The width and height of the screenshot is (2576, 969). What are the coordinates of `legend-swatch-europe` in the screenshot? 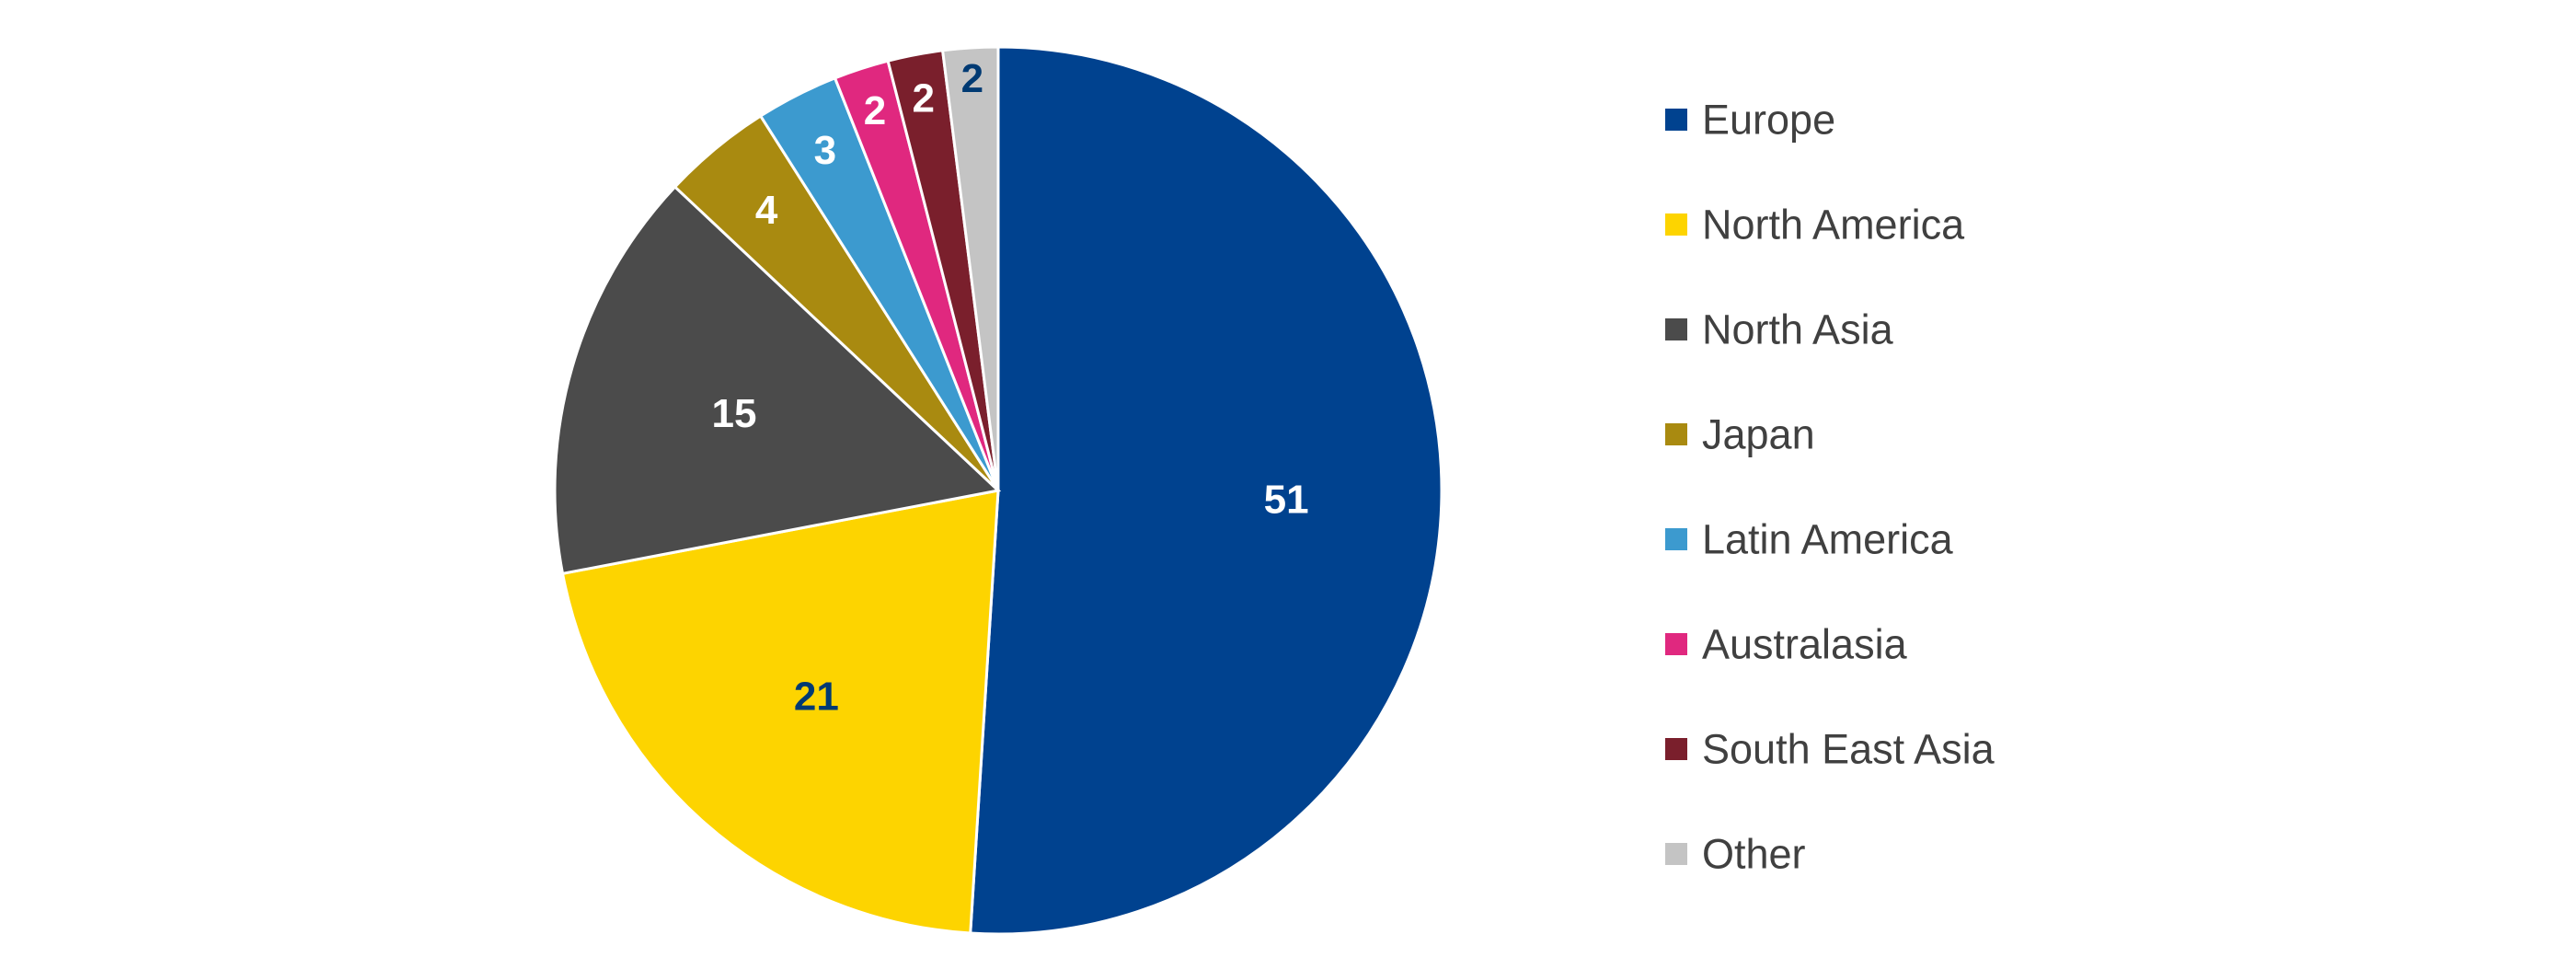 It's located at (1676, 120).